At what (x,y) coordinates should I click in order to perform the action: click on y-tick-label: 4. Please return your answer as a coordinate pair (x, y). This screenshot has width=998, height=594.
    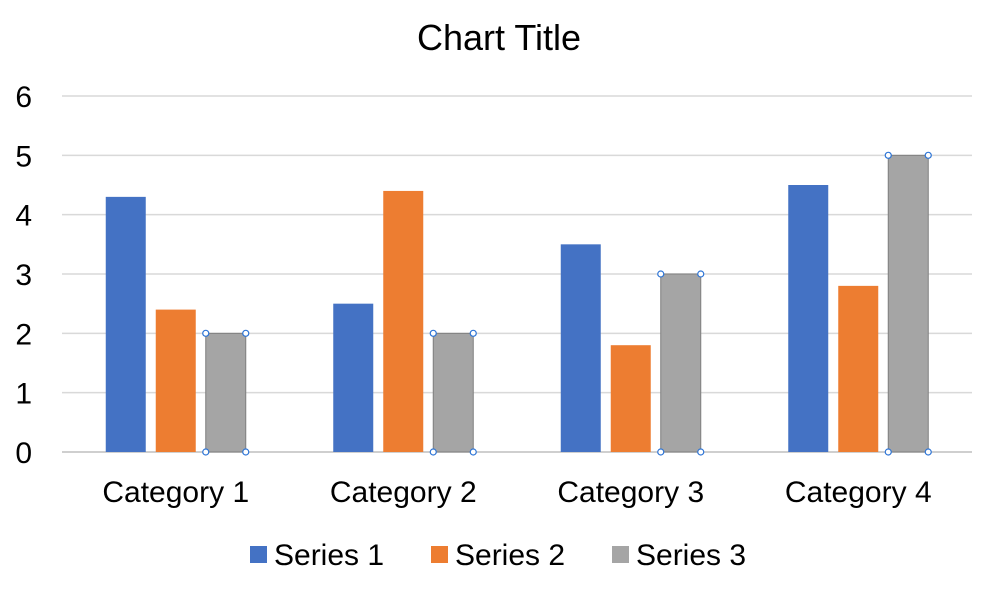
    Looking at the image, I should click on (23, 216).